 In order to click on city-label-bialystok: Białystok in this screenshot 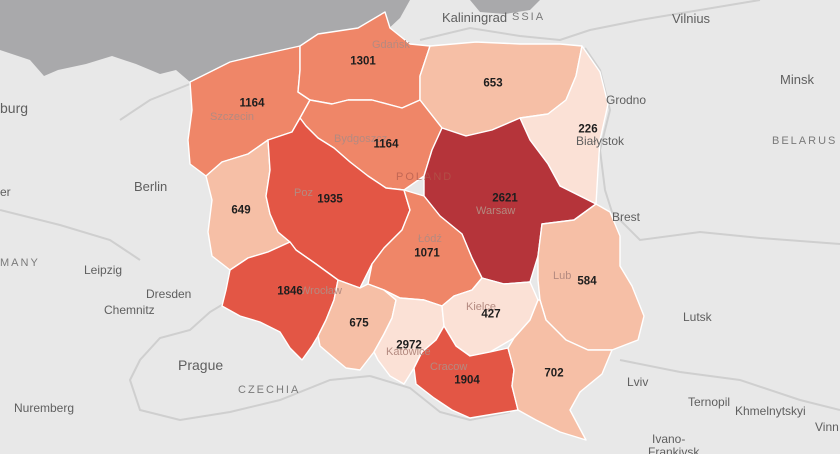, I will do `click(600, 141)`.